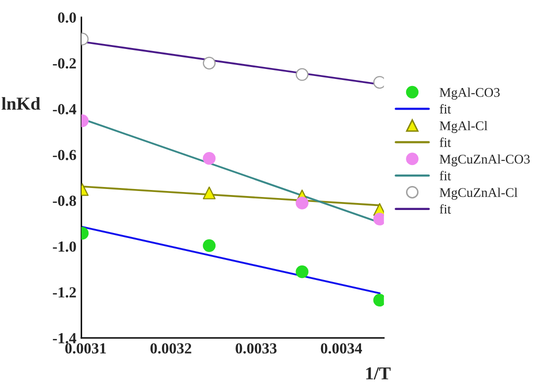 The height and width of the screenshot is (384, 550). I want to click on y-tick-label: 0.0, so click(67, 17).